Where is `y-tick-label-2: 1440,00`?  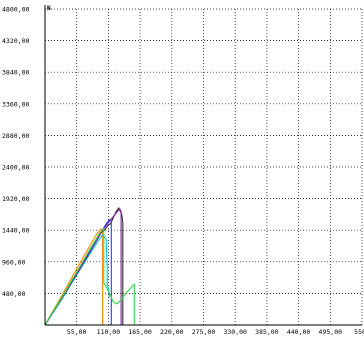
y-tick-label-2: 1440,00 is located at coordinates (15, 231).